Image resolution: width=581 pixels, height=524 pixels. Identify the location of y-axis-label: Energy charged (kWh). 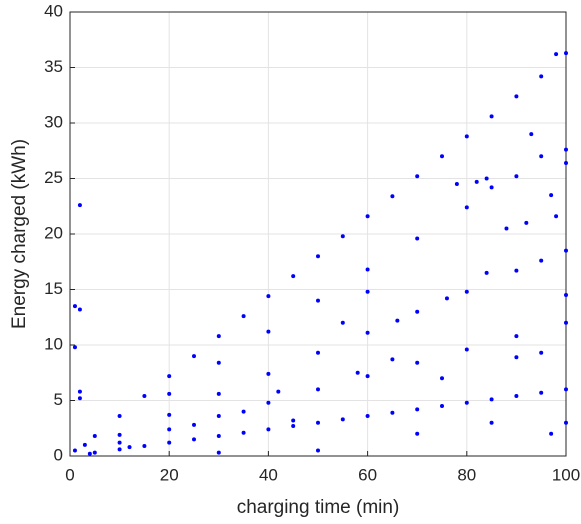
(19, 234).